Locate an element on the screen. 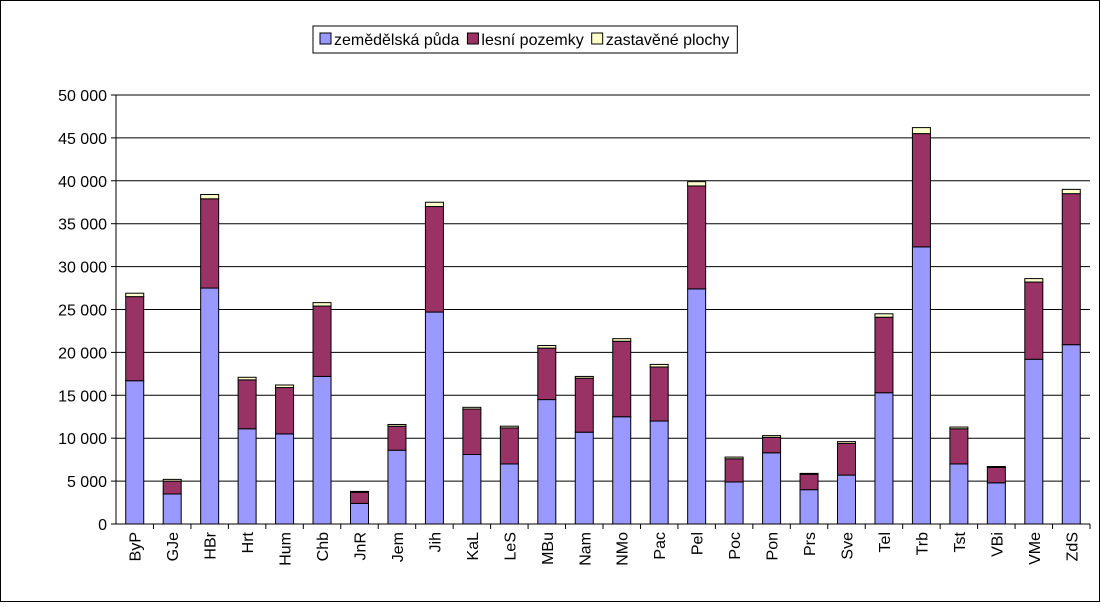  y-tick-label: 5 000 is located at coordinates (87, 482).